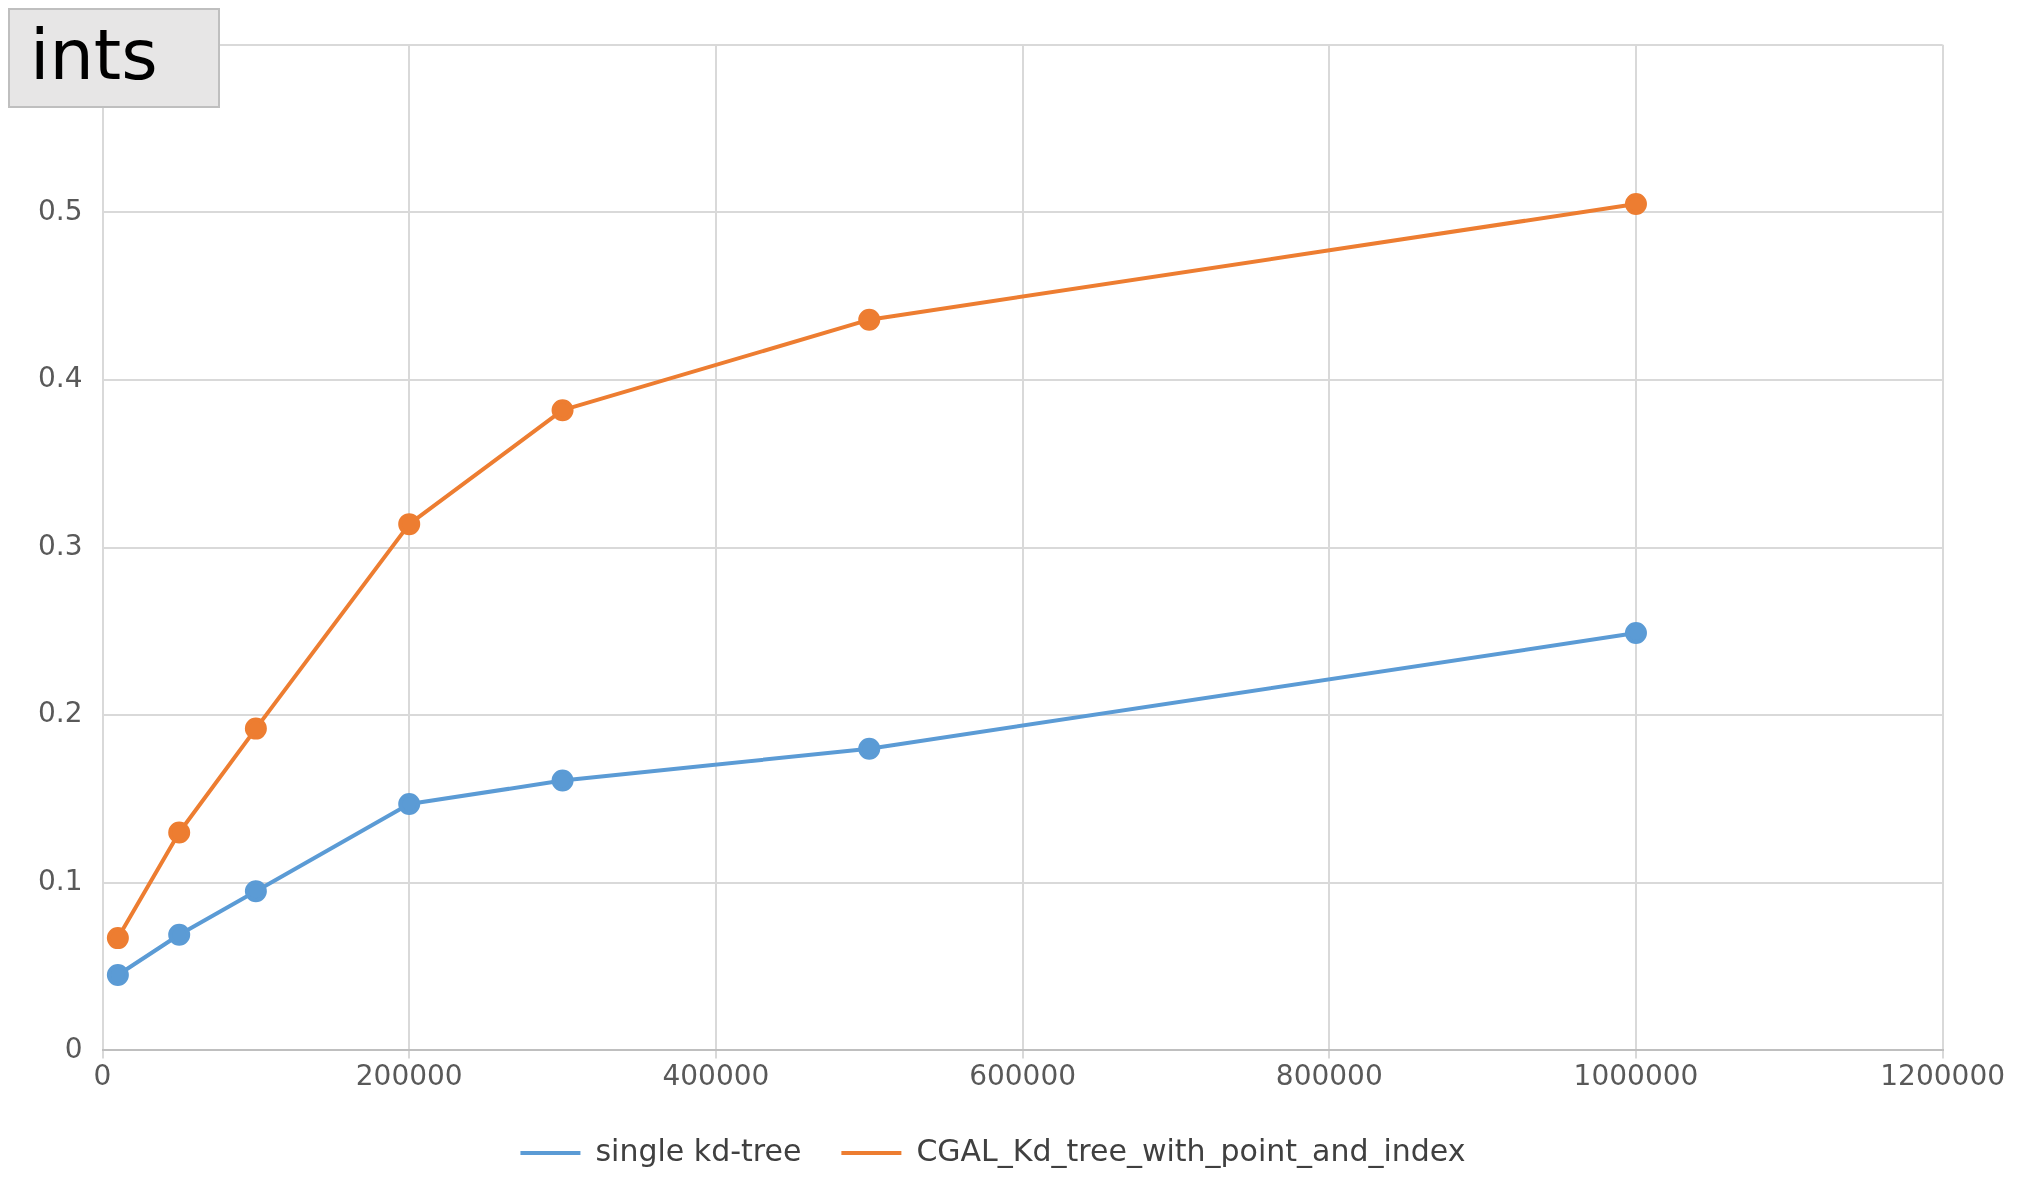 This screenshot has height=1203, width=2023. Describe the element at coordinates (716, 1076) in the screenshot. I see `x-tick-label: 400000` at that location.